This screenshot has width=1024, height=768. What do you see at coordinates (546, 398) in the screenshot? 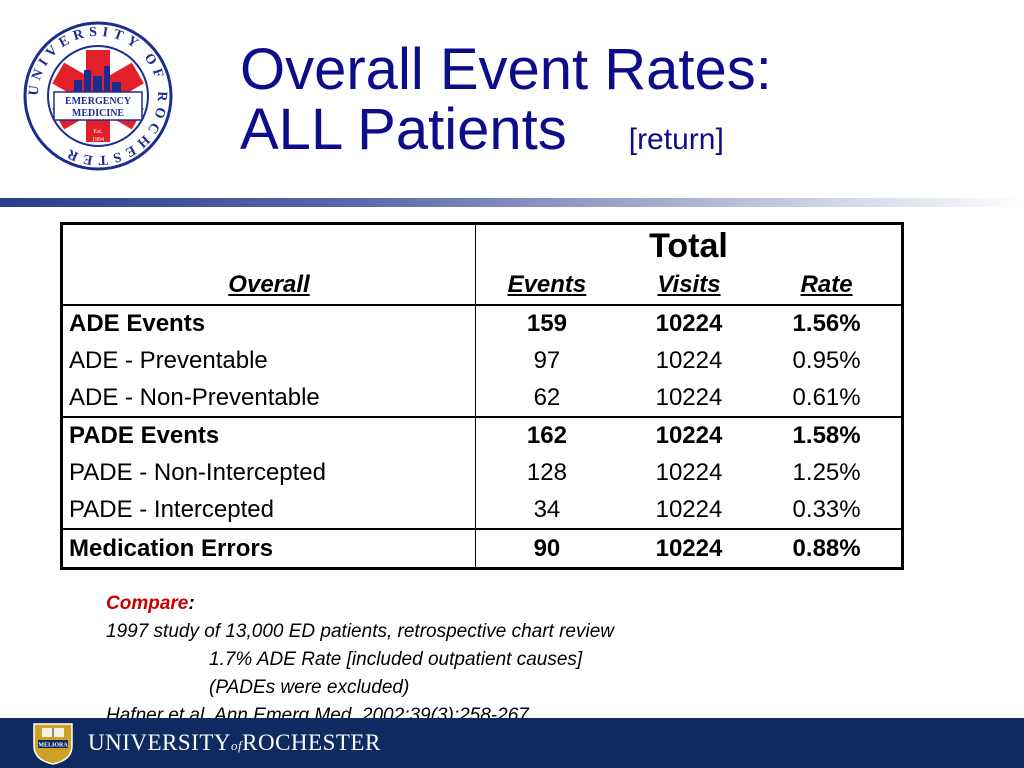
I see `row-events: 62` at bounding box center [546, 398].